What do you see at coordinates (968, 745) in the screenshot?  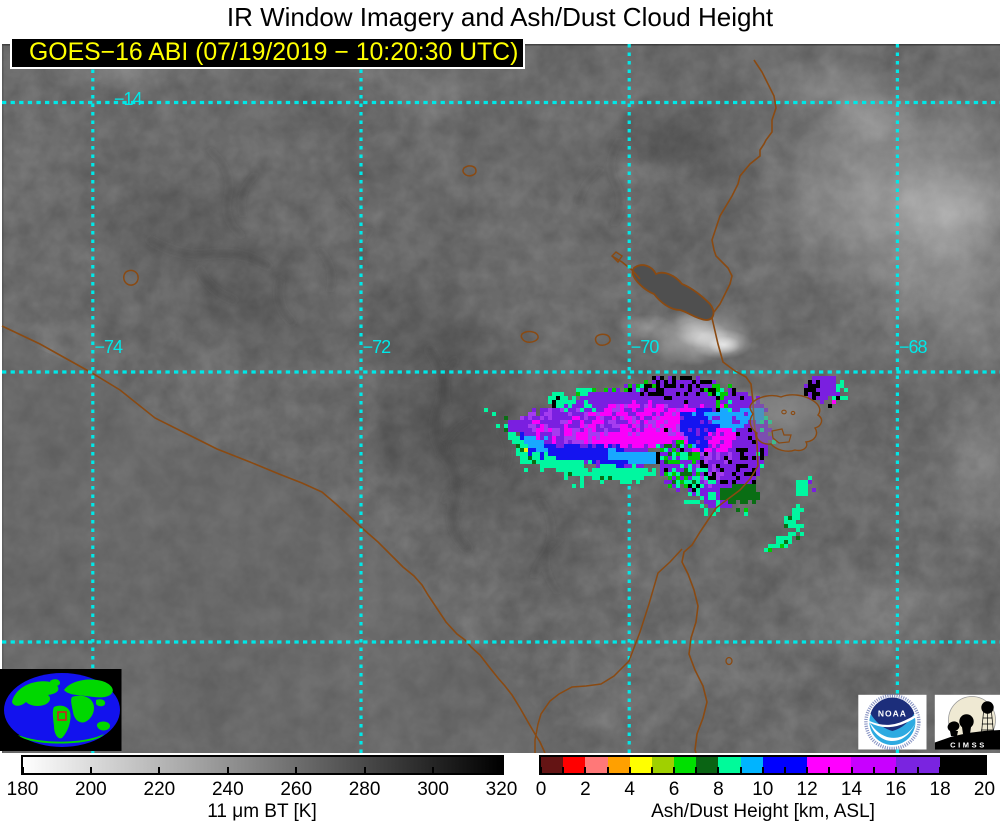 I see `svg-text: CIMSS` at bounding box center [968, 745].